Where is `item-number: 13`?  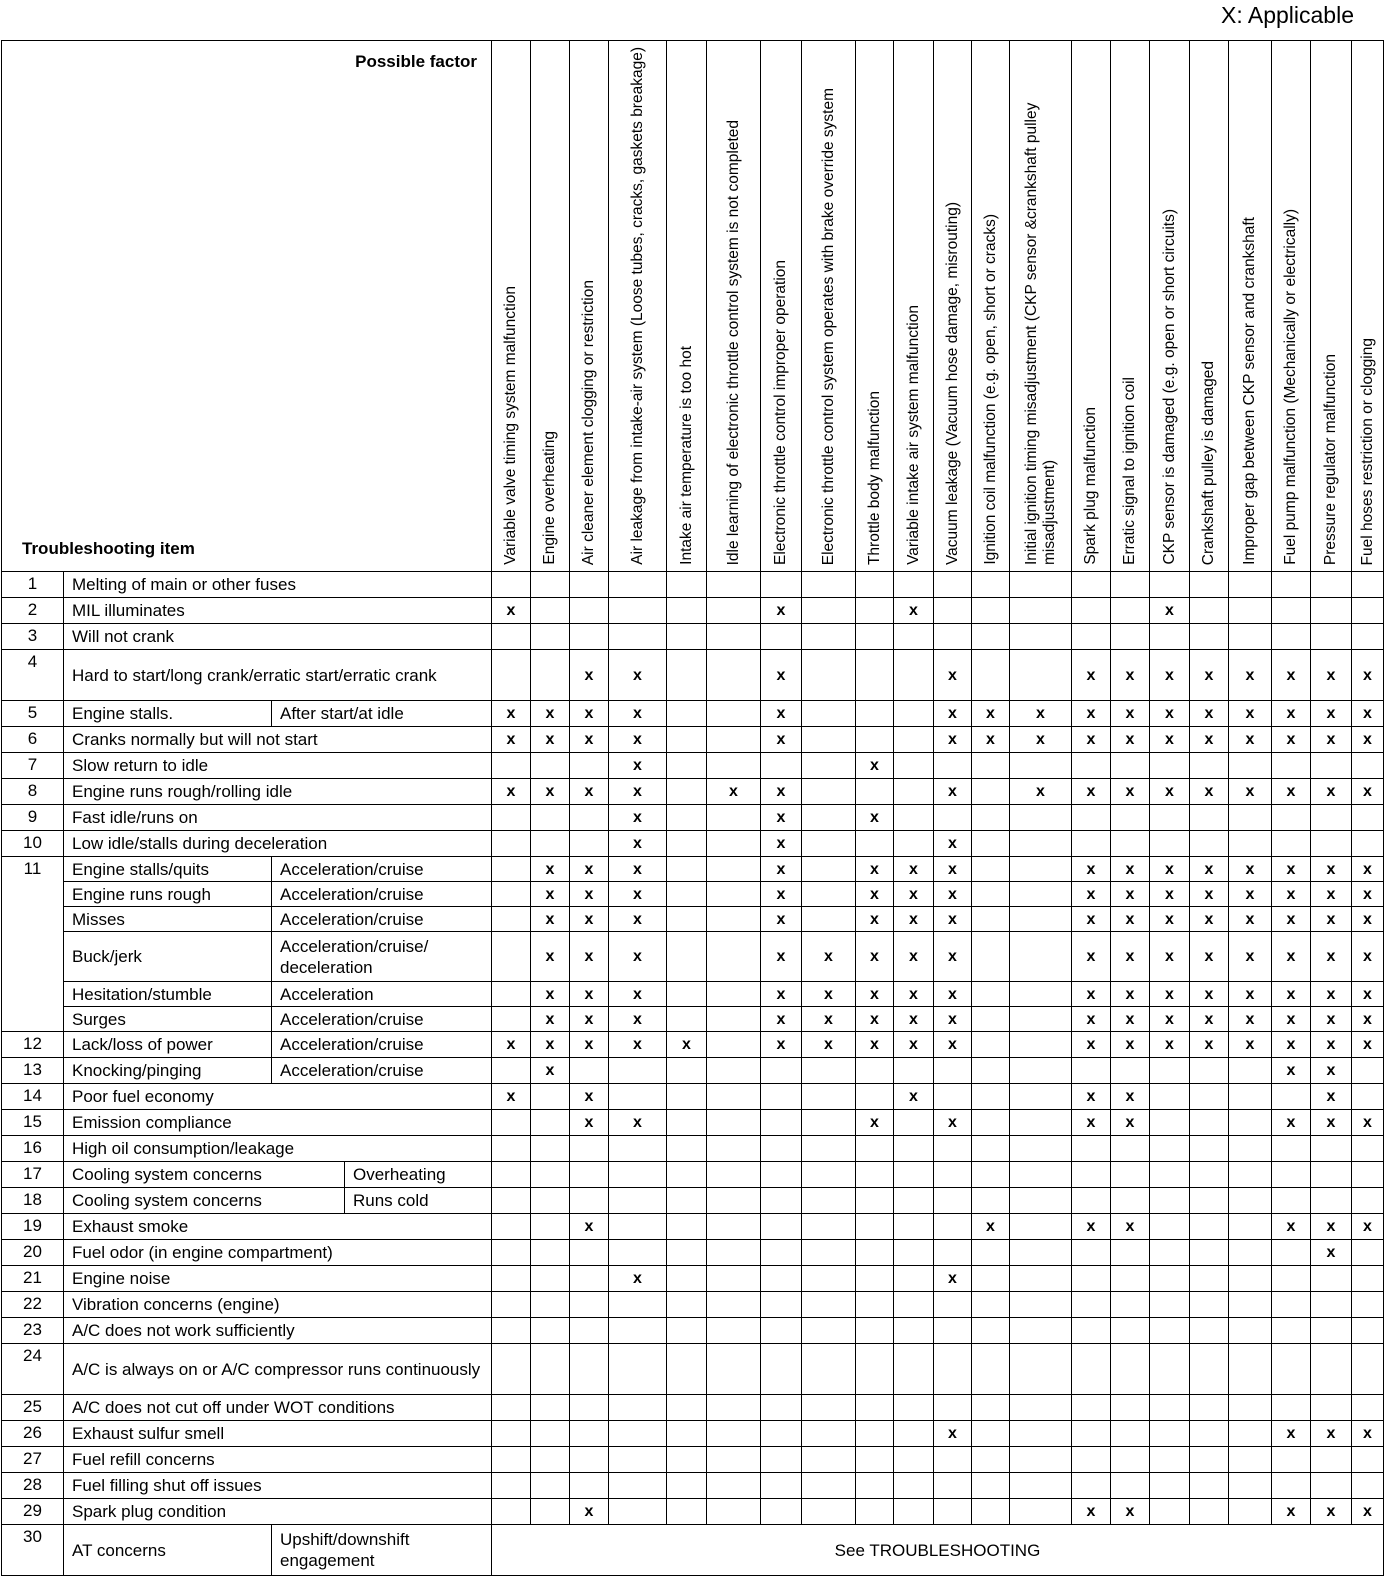 item-number: 13 is located at coordinates (32, 1070).